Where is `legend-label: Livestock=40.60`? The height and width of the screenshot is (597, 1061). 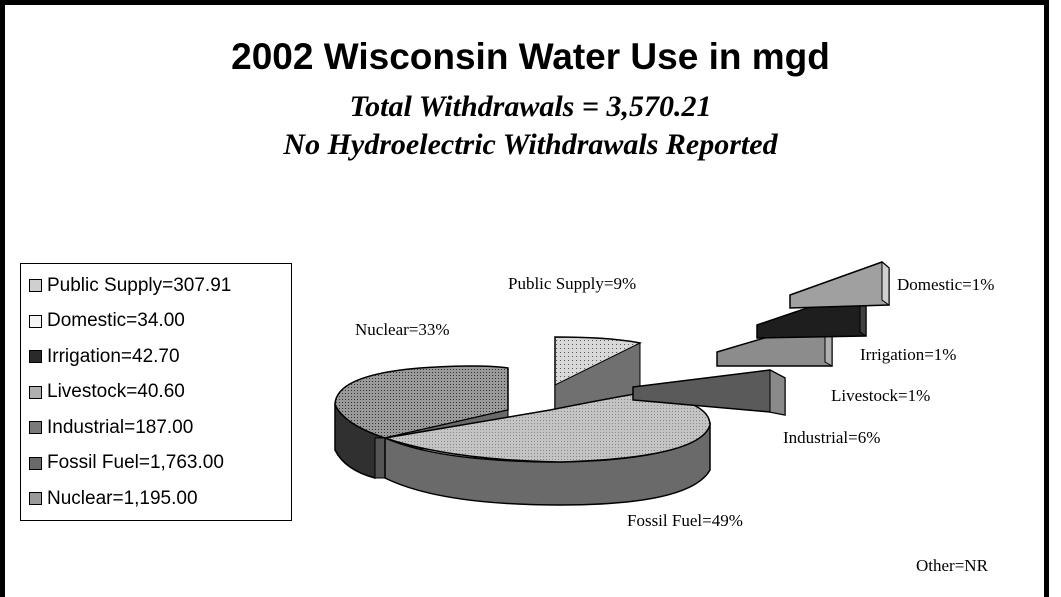 legend-label: Livestock=40.60 is located at coordinates (116, 392).